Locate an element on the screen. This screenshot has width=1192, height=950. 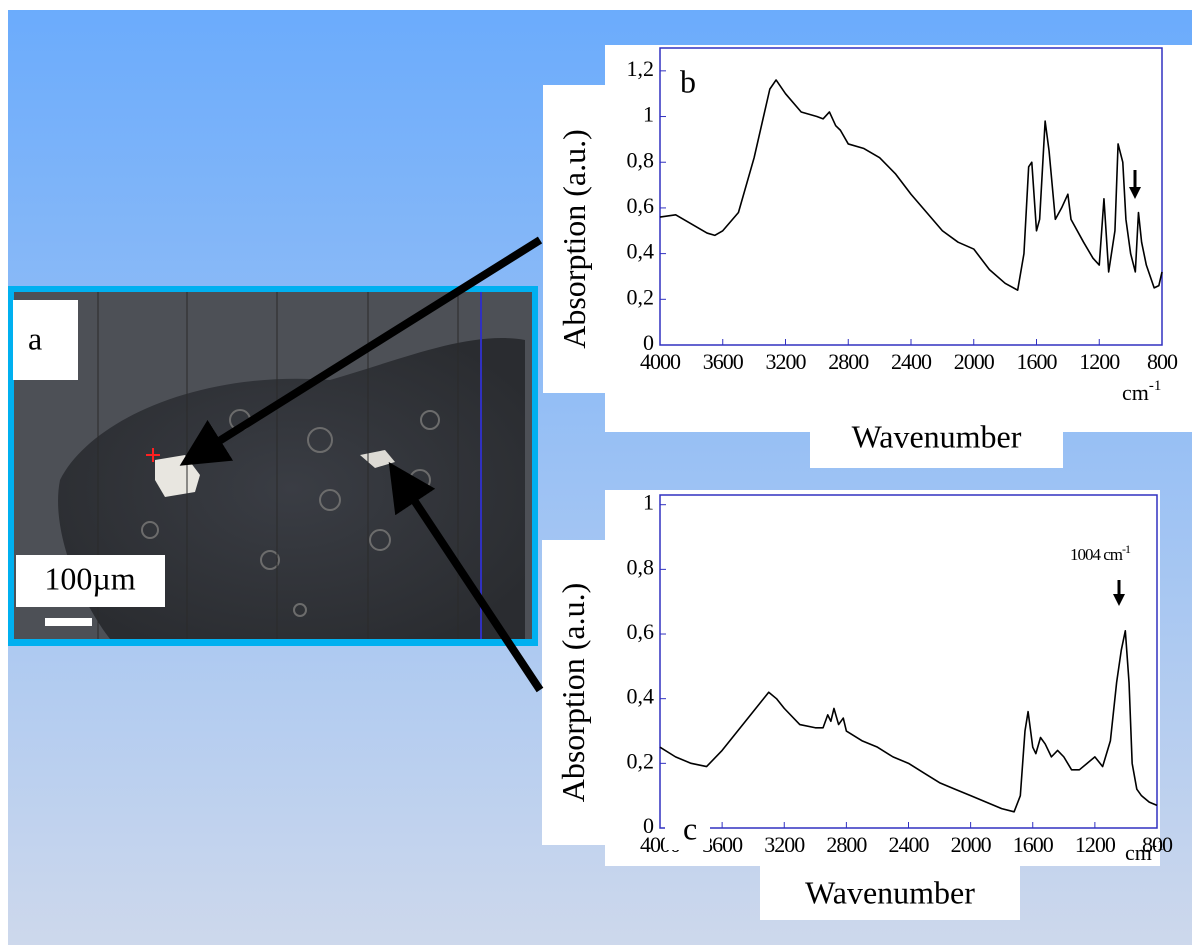
sample is located at coordinates (291, 488).